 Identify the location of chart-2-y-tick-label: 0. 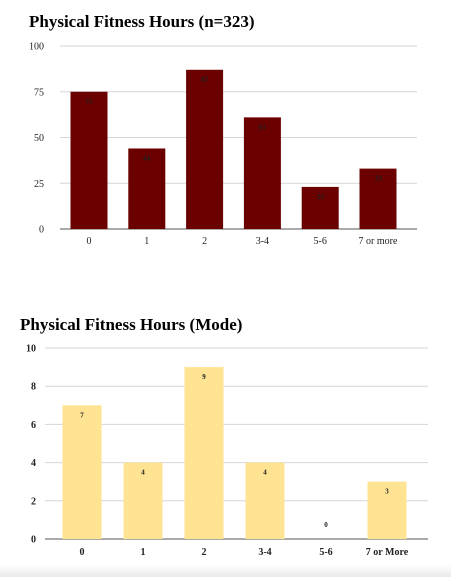
(33, 540).